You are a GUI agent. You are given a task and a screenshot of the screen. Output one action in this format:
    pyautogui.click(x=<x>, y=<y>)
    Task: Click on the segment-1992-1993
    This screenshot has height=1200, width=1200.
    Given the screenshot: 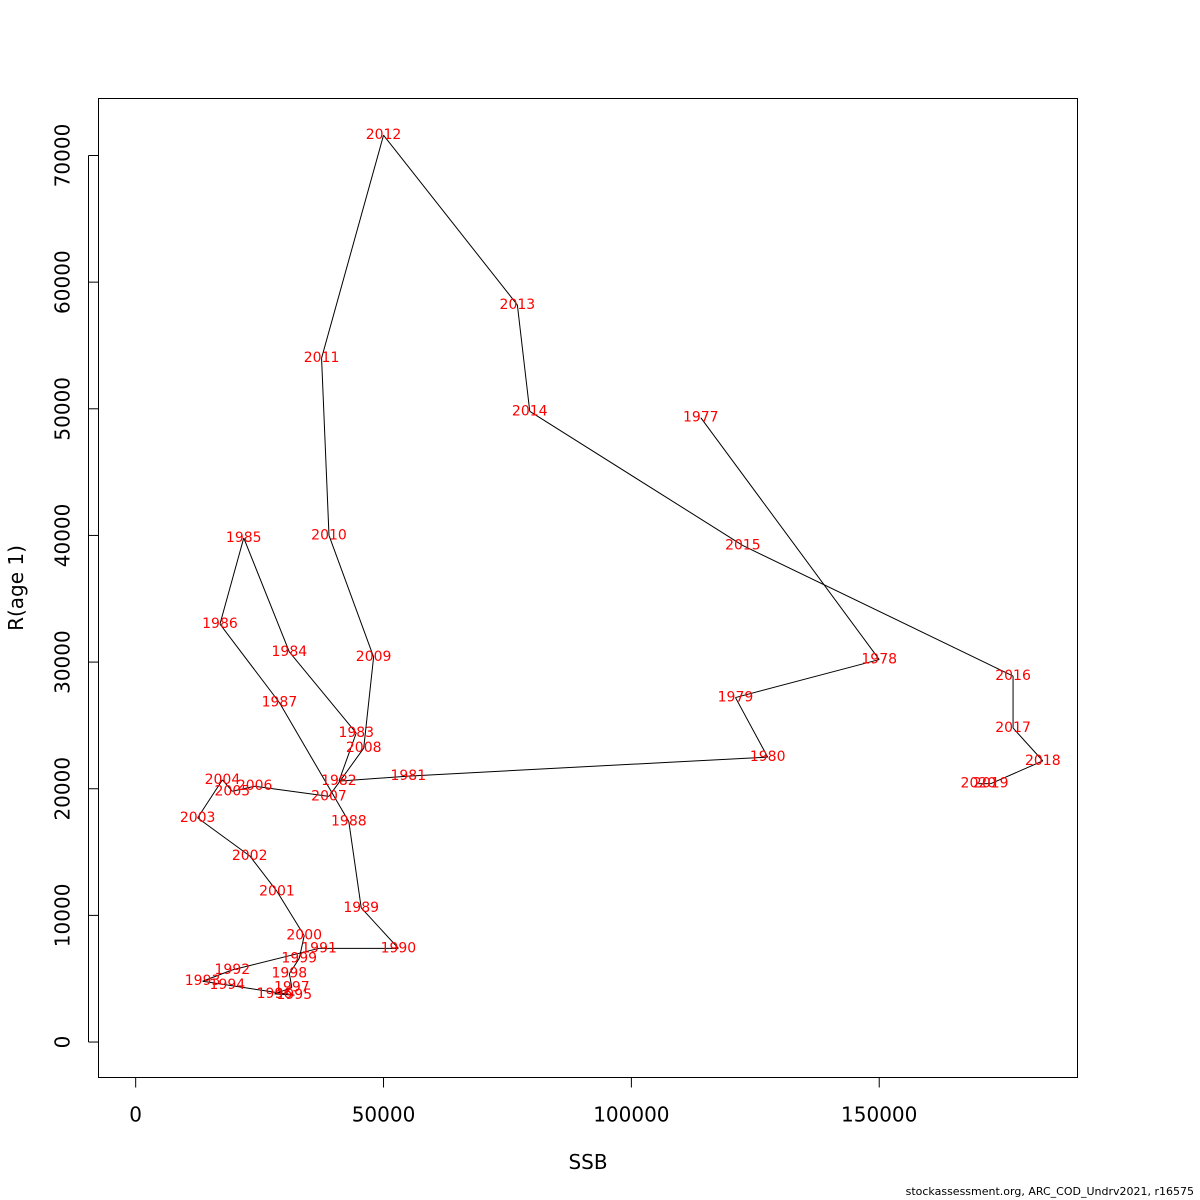 What is the action you would take?
    pyautogui.click(x=217, y=975)
    